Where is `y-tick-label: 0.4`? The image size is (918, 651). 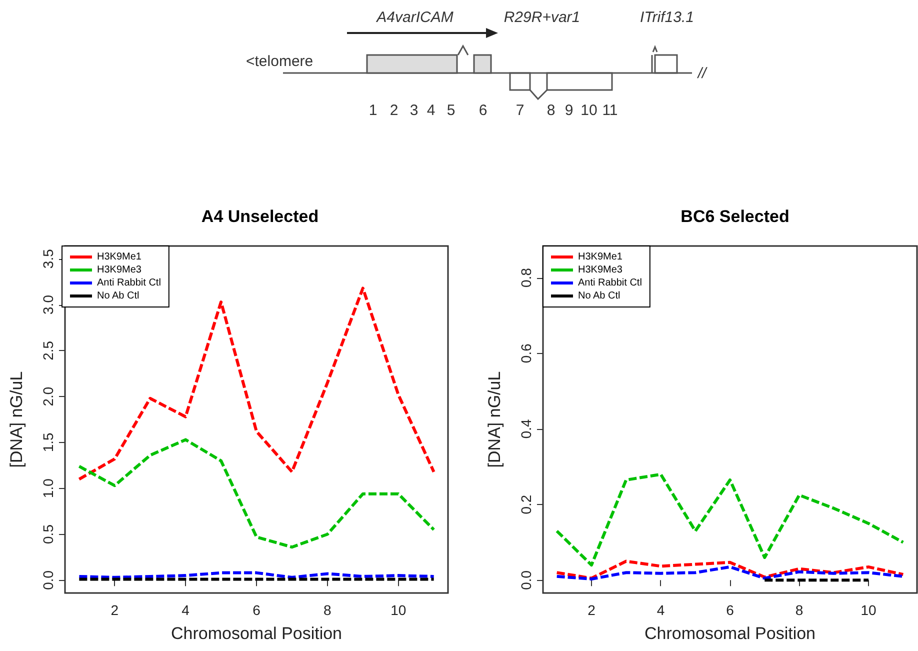
y-tick-label: 0.4 is located at coordinates (526, 429).